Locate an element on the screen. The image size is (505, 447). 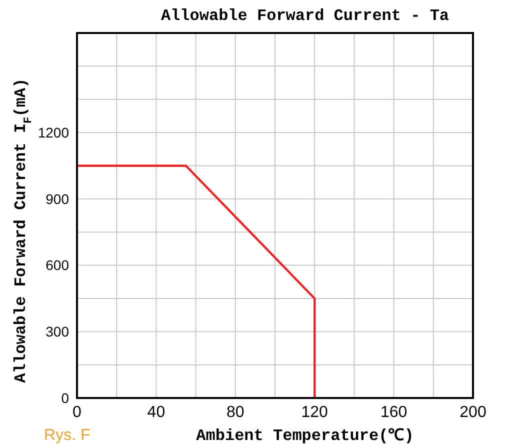
y-tick-label: 0 is located at coordinates (65, 398).